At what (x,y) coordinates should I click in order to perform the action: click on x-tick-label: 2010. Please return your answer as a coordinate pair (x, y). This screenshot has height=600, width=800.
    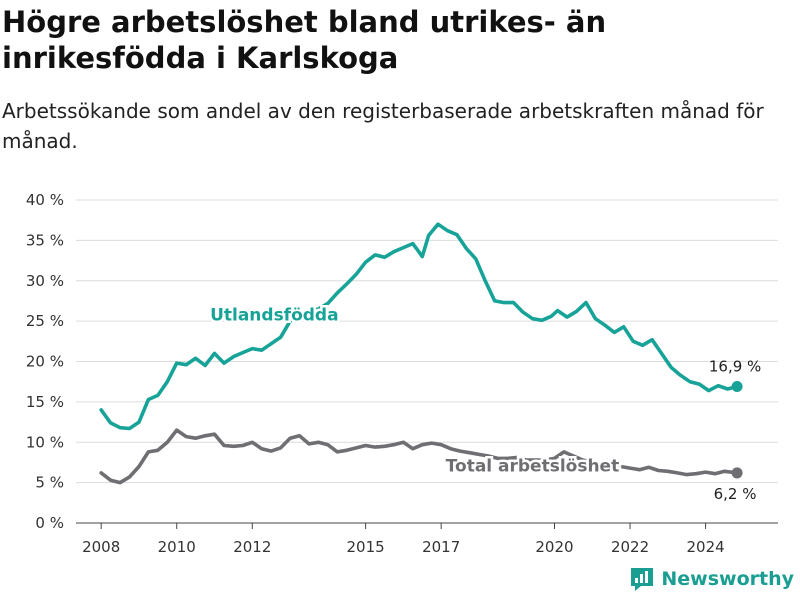
    Looking at the image, I should click on (177, 547).